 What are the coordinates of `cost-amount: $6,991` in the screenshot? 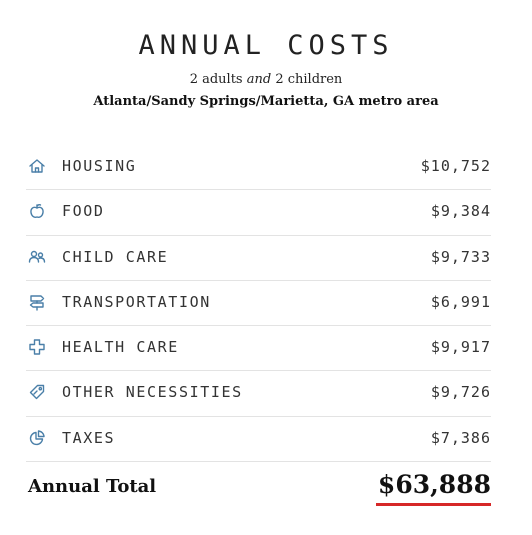 It's located at (460, 301).